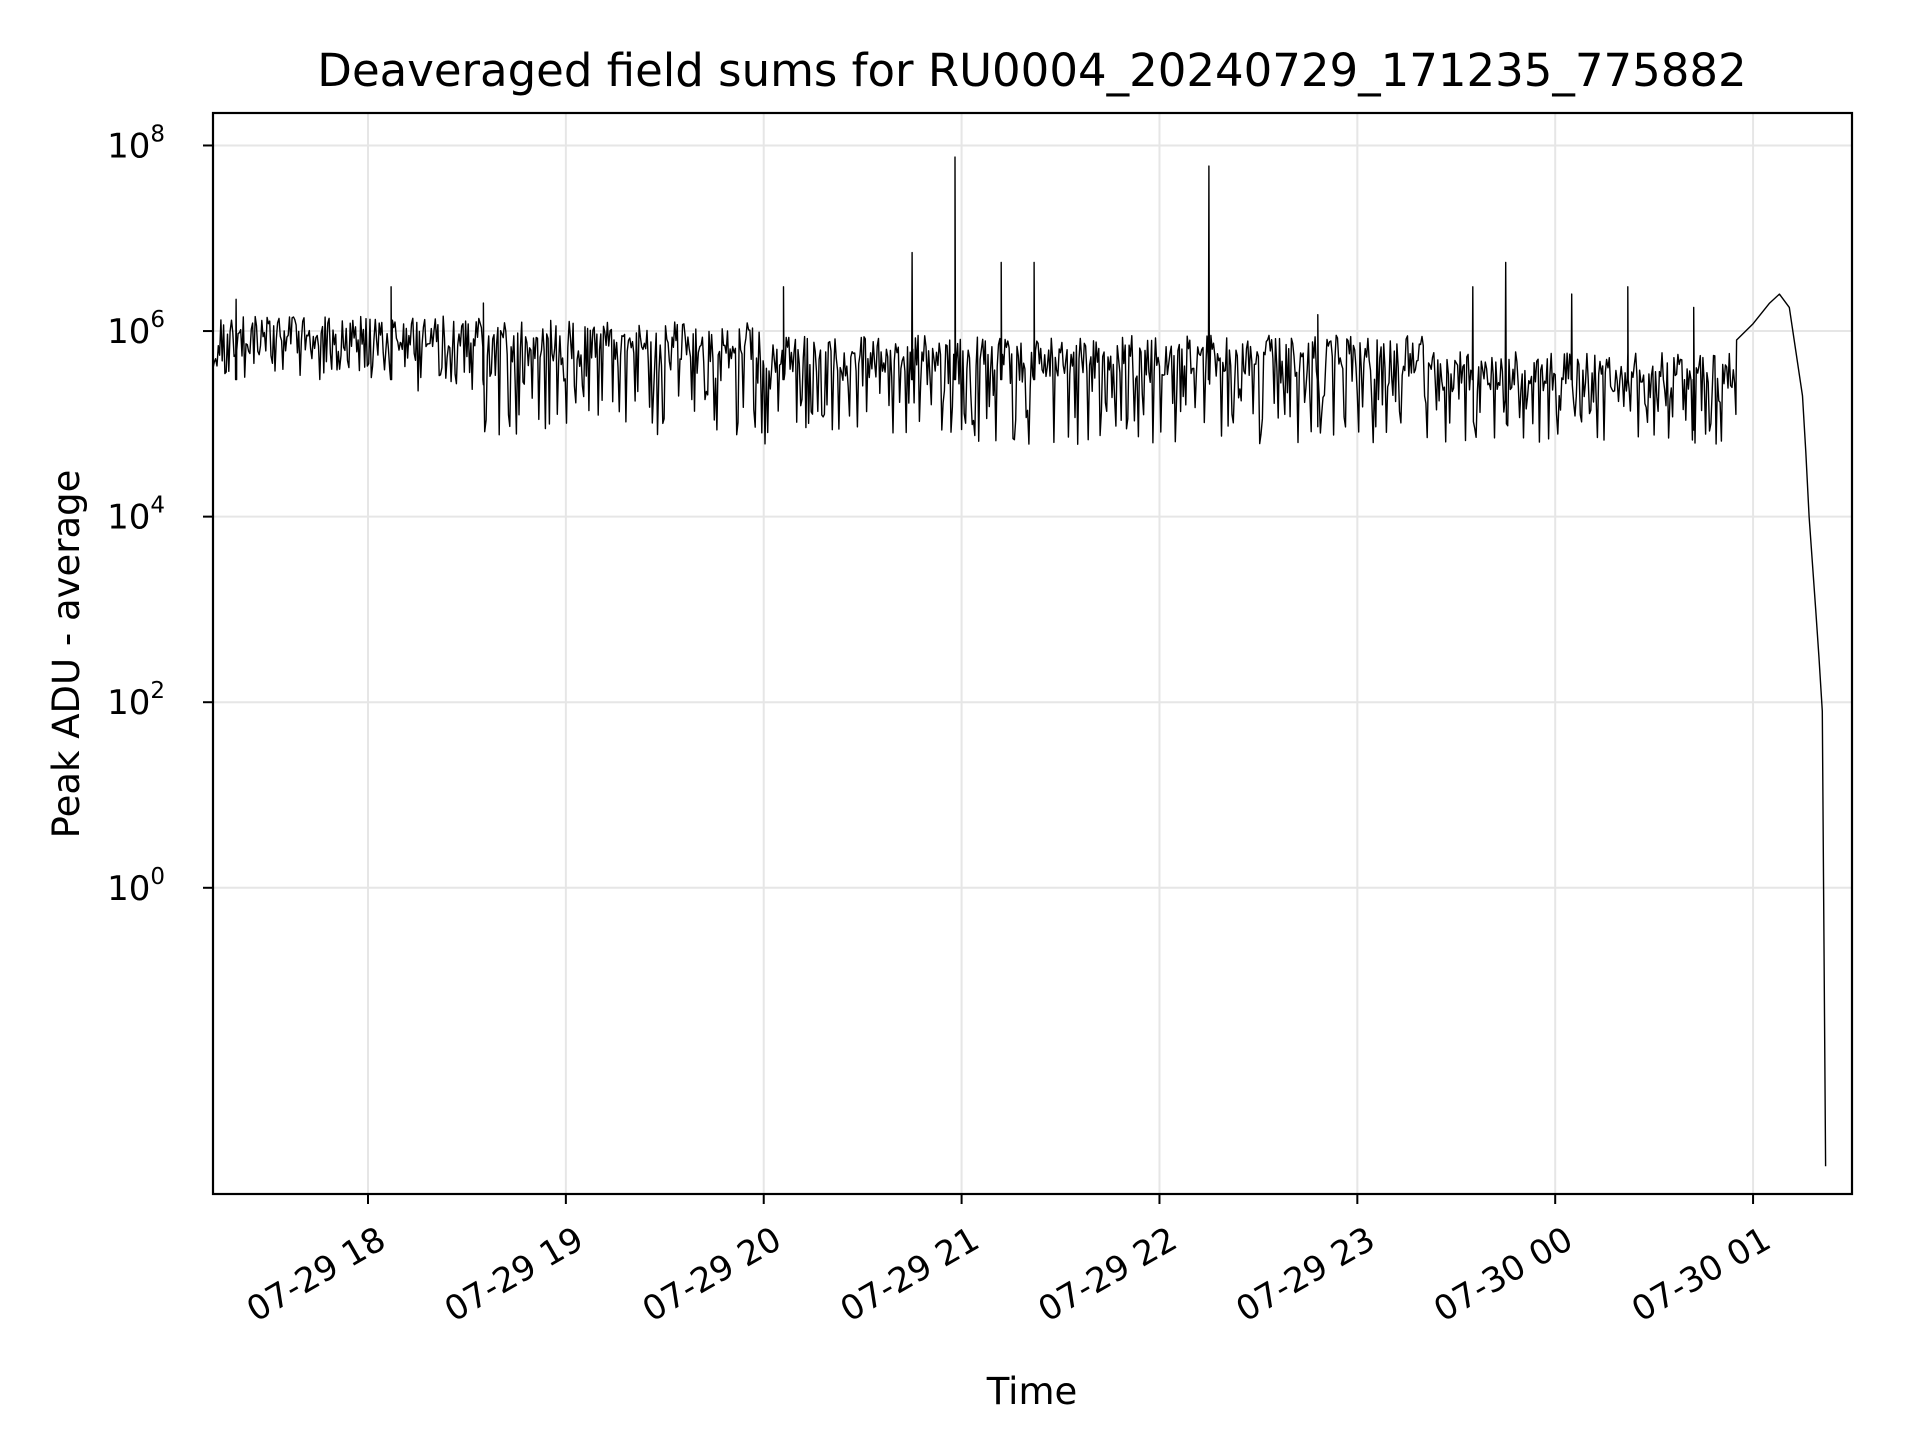  What do you see at coordinates (1032, 1391) in the screenshot?
I see `x-axis-label: Time` at bounding box center [1032, 1391].